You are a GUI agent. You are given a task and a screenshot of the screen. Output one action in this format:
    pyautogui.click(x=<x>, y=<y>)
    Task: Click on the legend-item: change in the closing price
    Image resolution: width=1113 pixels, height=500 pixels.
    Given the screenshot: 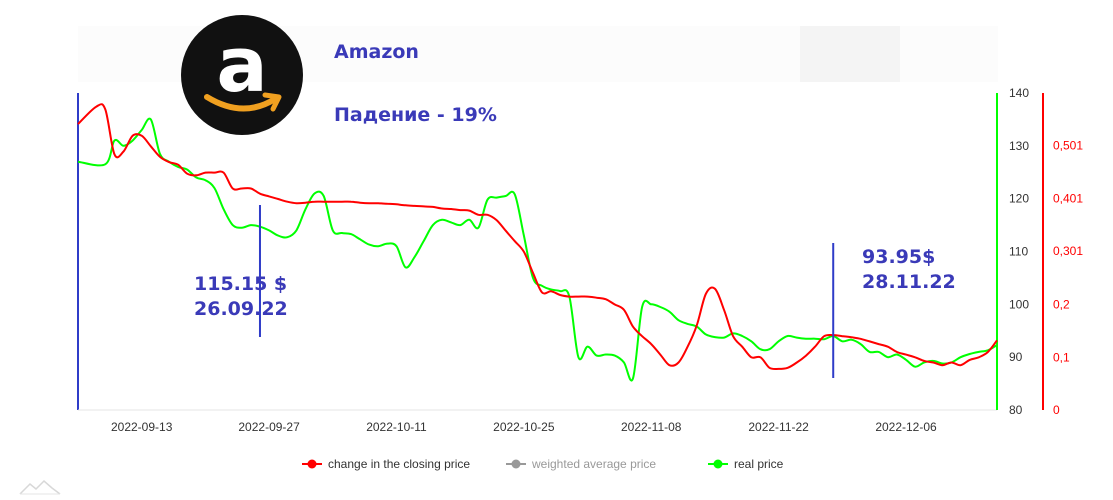 What is the action you would take?
    pyautogui.click(x=386, y=464)
    